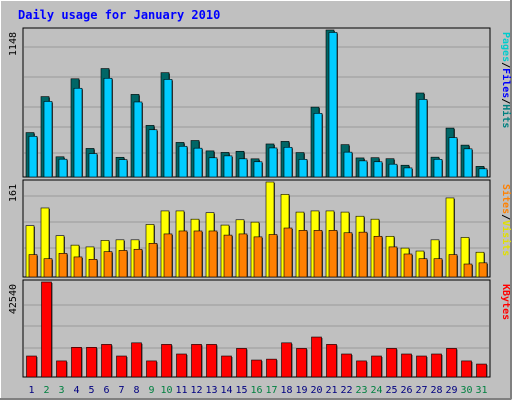 Image resolution: width=512 pixels, height=405 pixels. I want to click on side-label-part-bottom-0: KBytes, so click(505, 302).